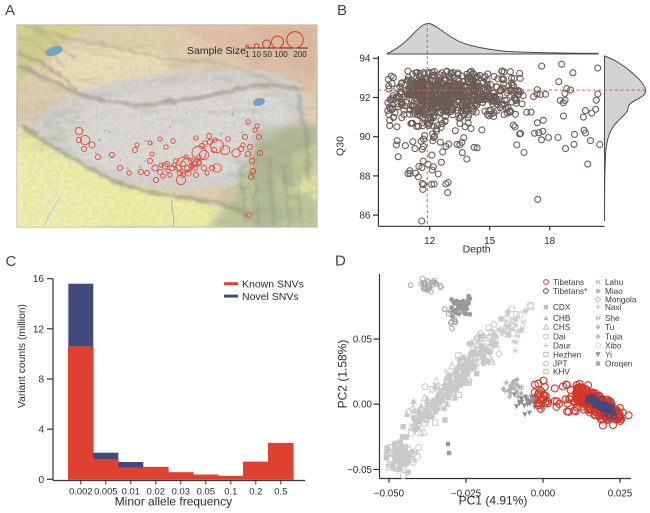 The image size is (650, 513). Describe the element at coordinates (389, 493) in the screenshot. I see `svg-text: −0.050` at that location.